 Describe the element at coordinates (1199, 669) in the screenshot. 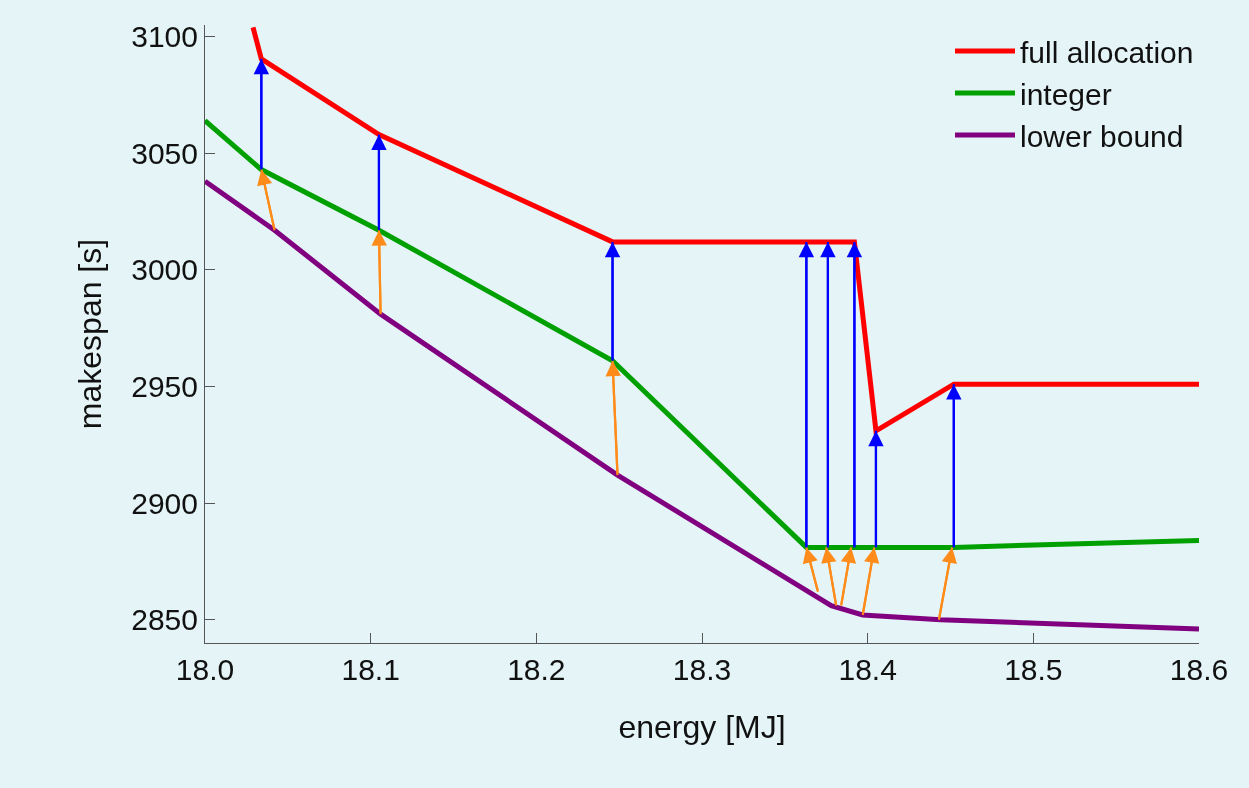

I see `x-tick-label: 18.6` at that location.